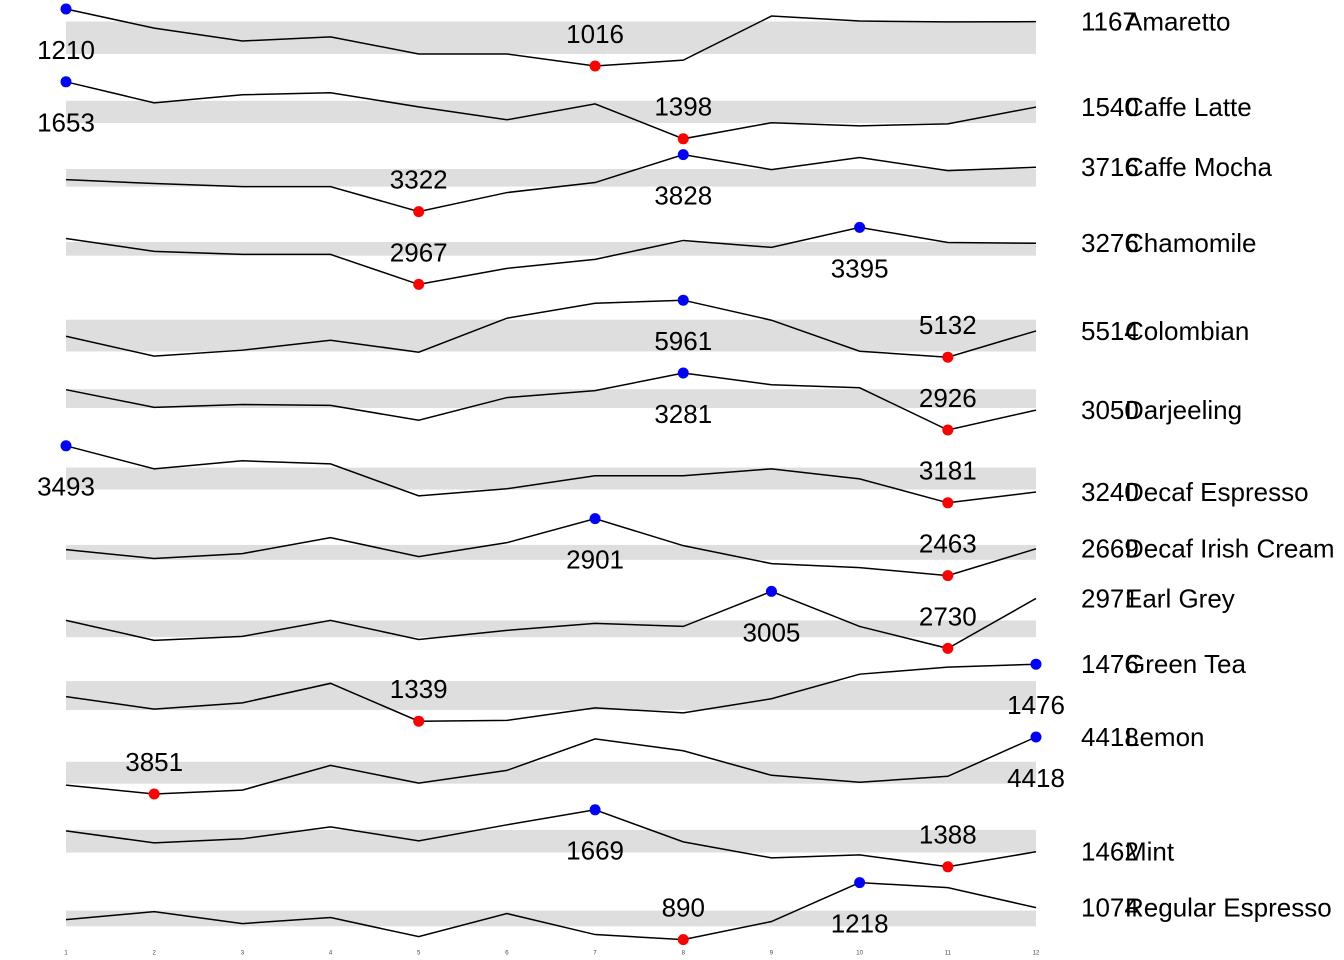  Describe the element at coordinates (419, 689) in the screenshot. I see `min-label: 1339` at that location.